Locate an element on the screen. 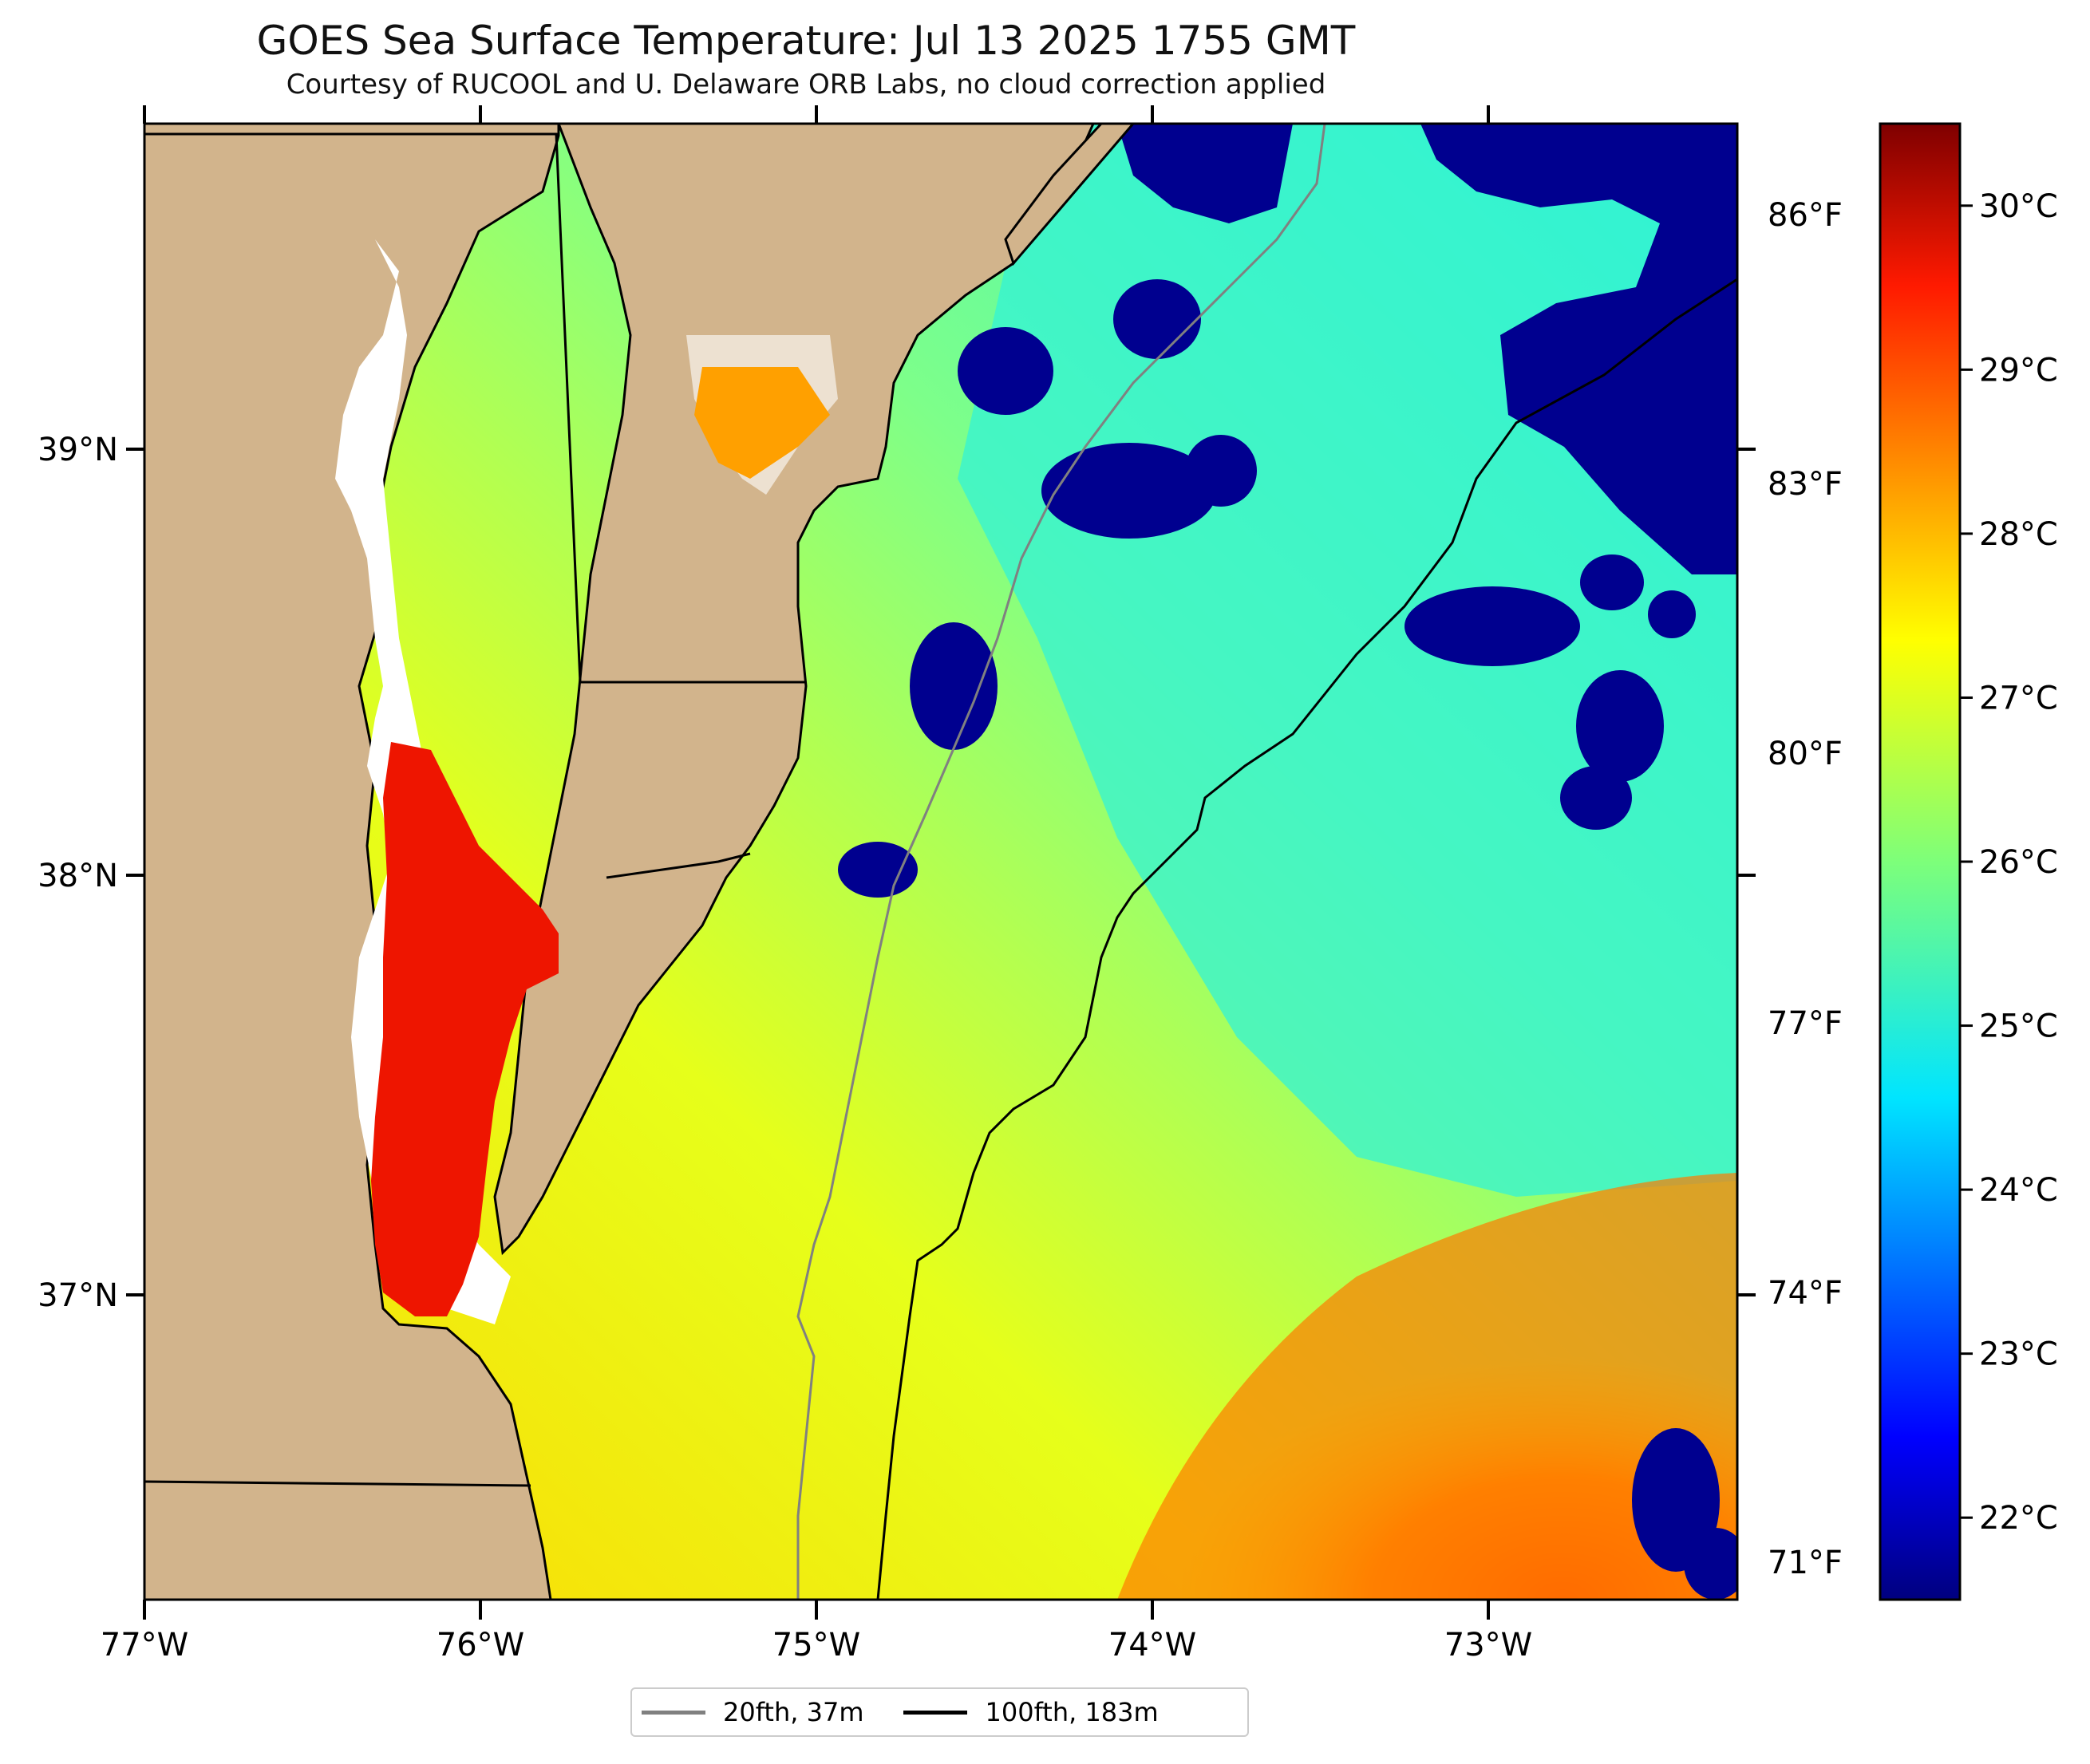  f-tick-83: 83°F is located at coordinates (1805, 484).